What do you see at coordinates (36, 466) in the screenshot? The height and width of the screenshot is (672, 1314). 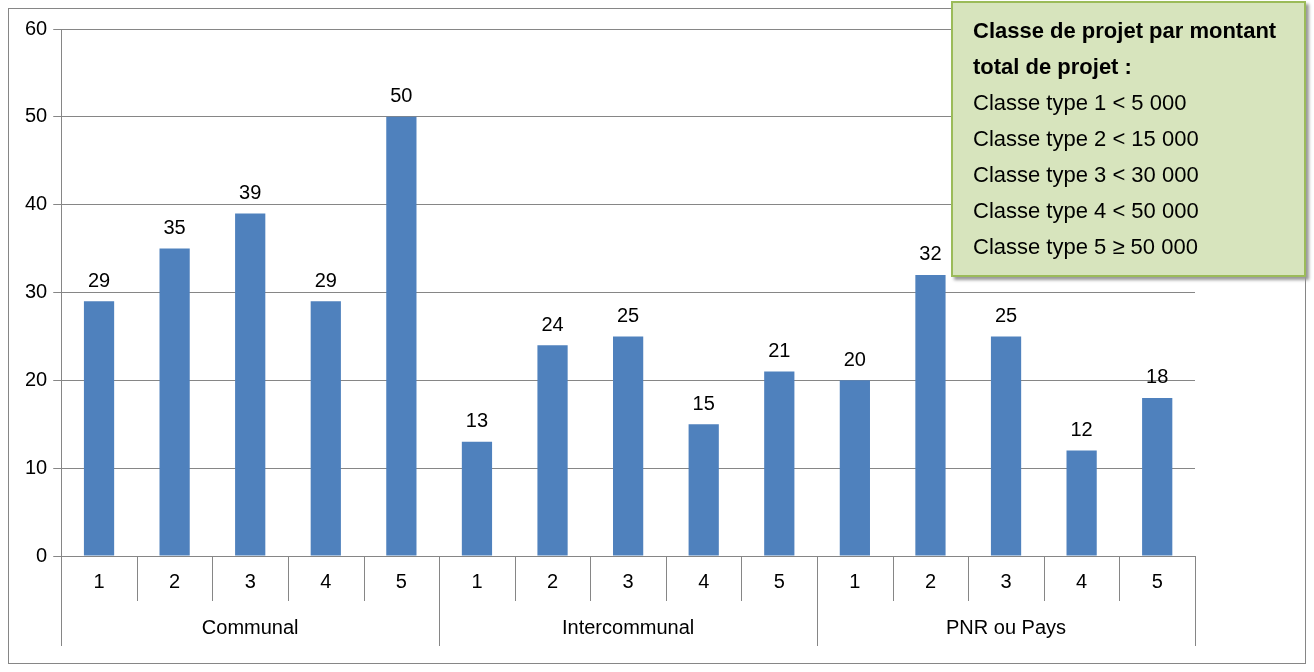 I see `y-tick-label: 10` at bounding box center [36, 466].